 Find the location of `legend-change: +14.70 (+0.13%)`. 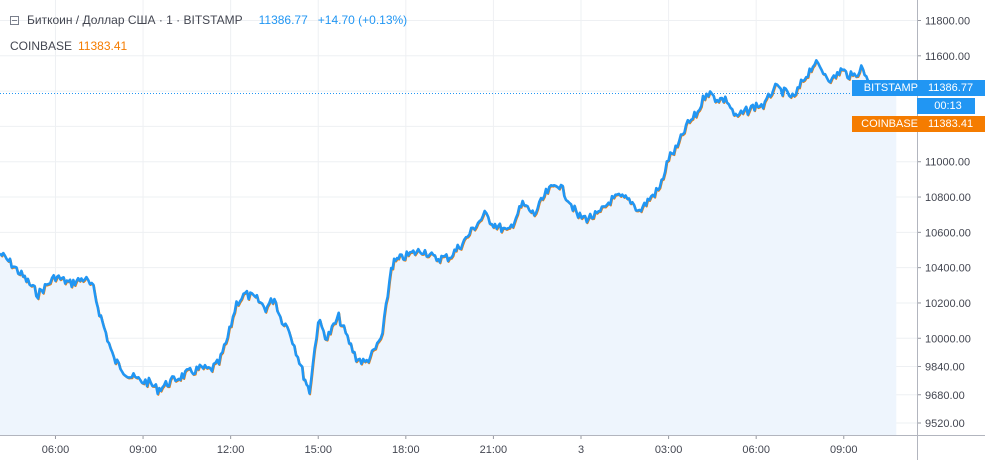

legend-change: +14.70 (+0.13%) is located at coordinates (362, 20).